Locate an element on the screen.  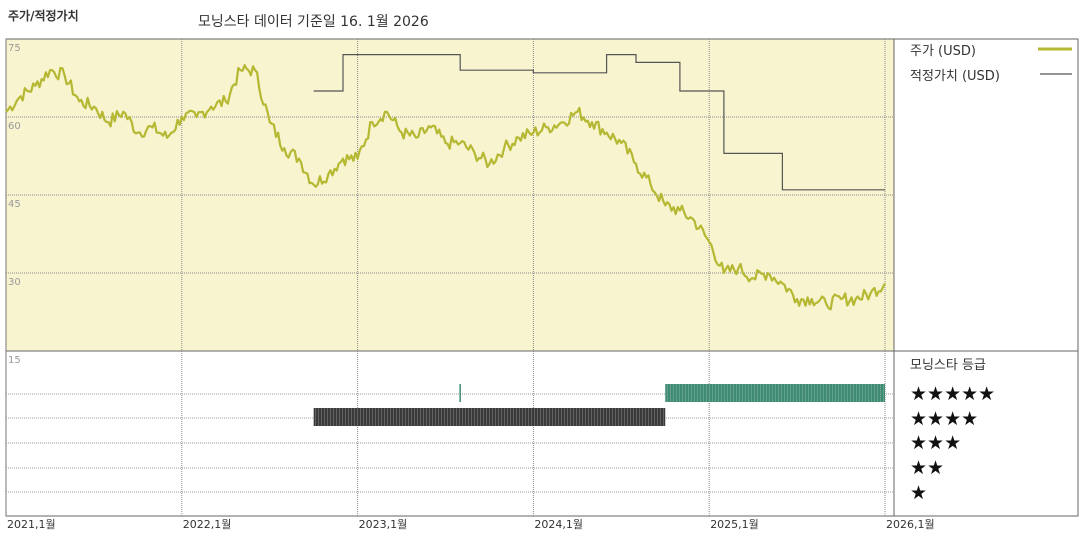
rating-bars is located at coordinates (599, 405).